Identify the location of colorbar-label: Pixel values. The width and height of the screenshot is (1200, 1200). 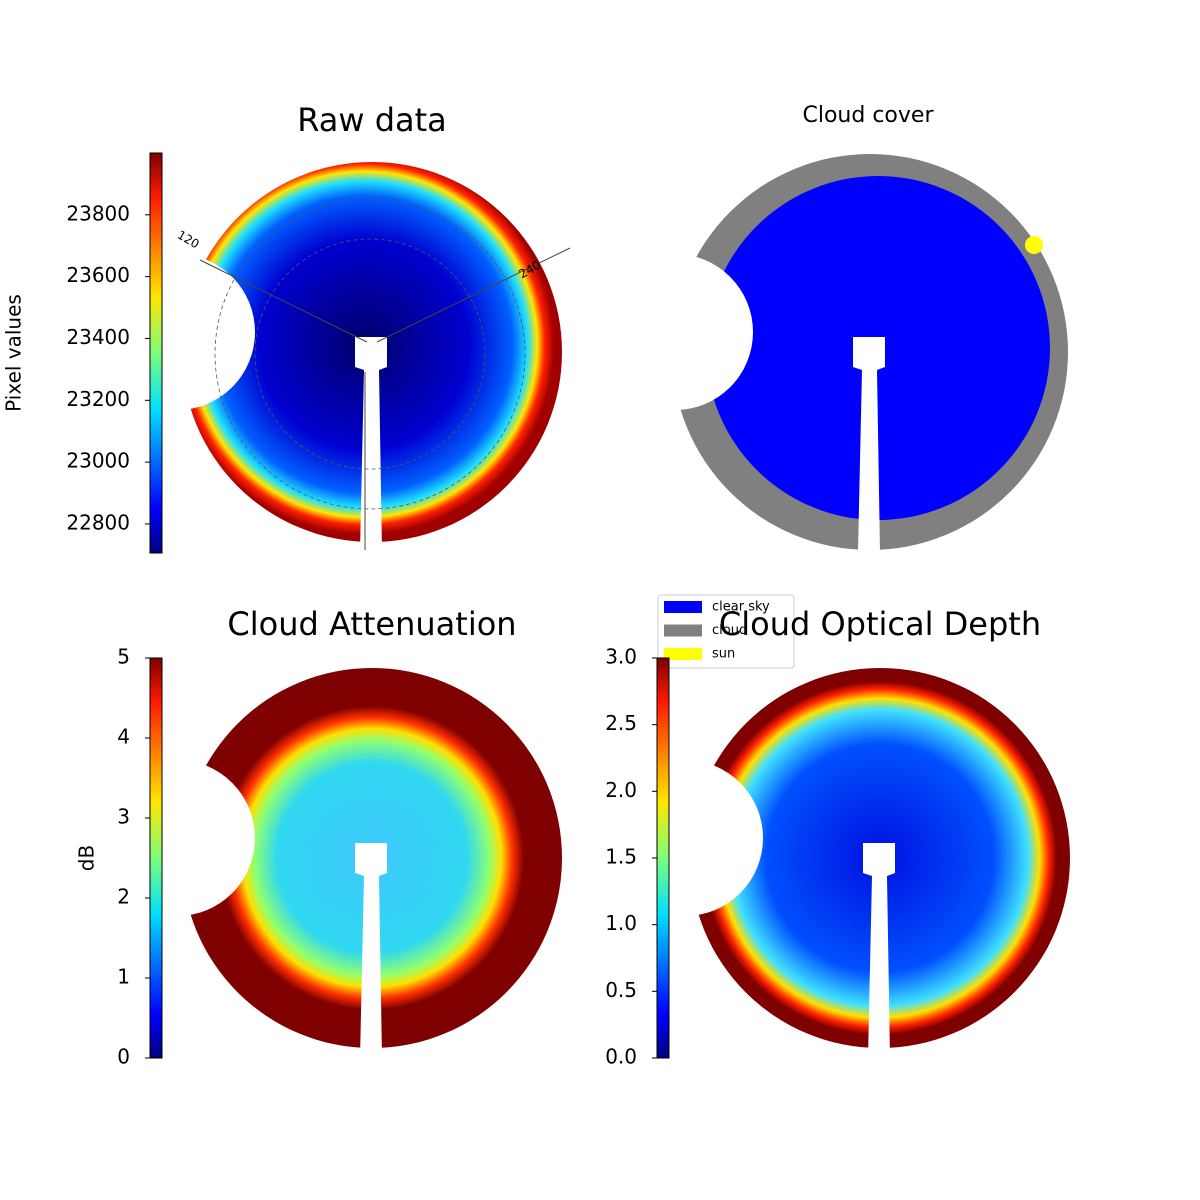
(14, 353).